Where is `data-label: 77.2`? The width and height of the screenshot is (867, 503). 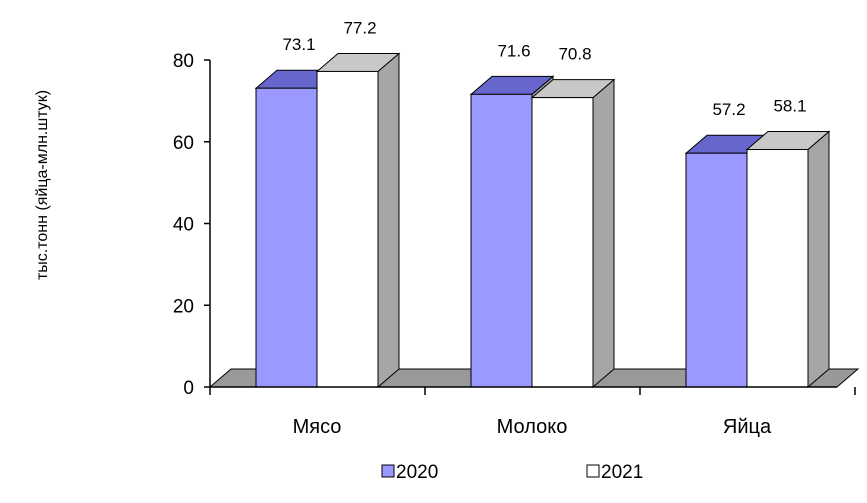
data-label: 77.2 is located at coordinates (359, 27).